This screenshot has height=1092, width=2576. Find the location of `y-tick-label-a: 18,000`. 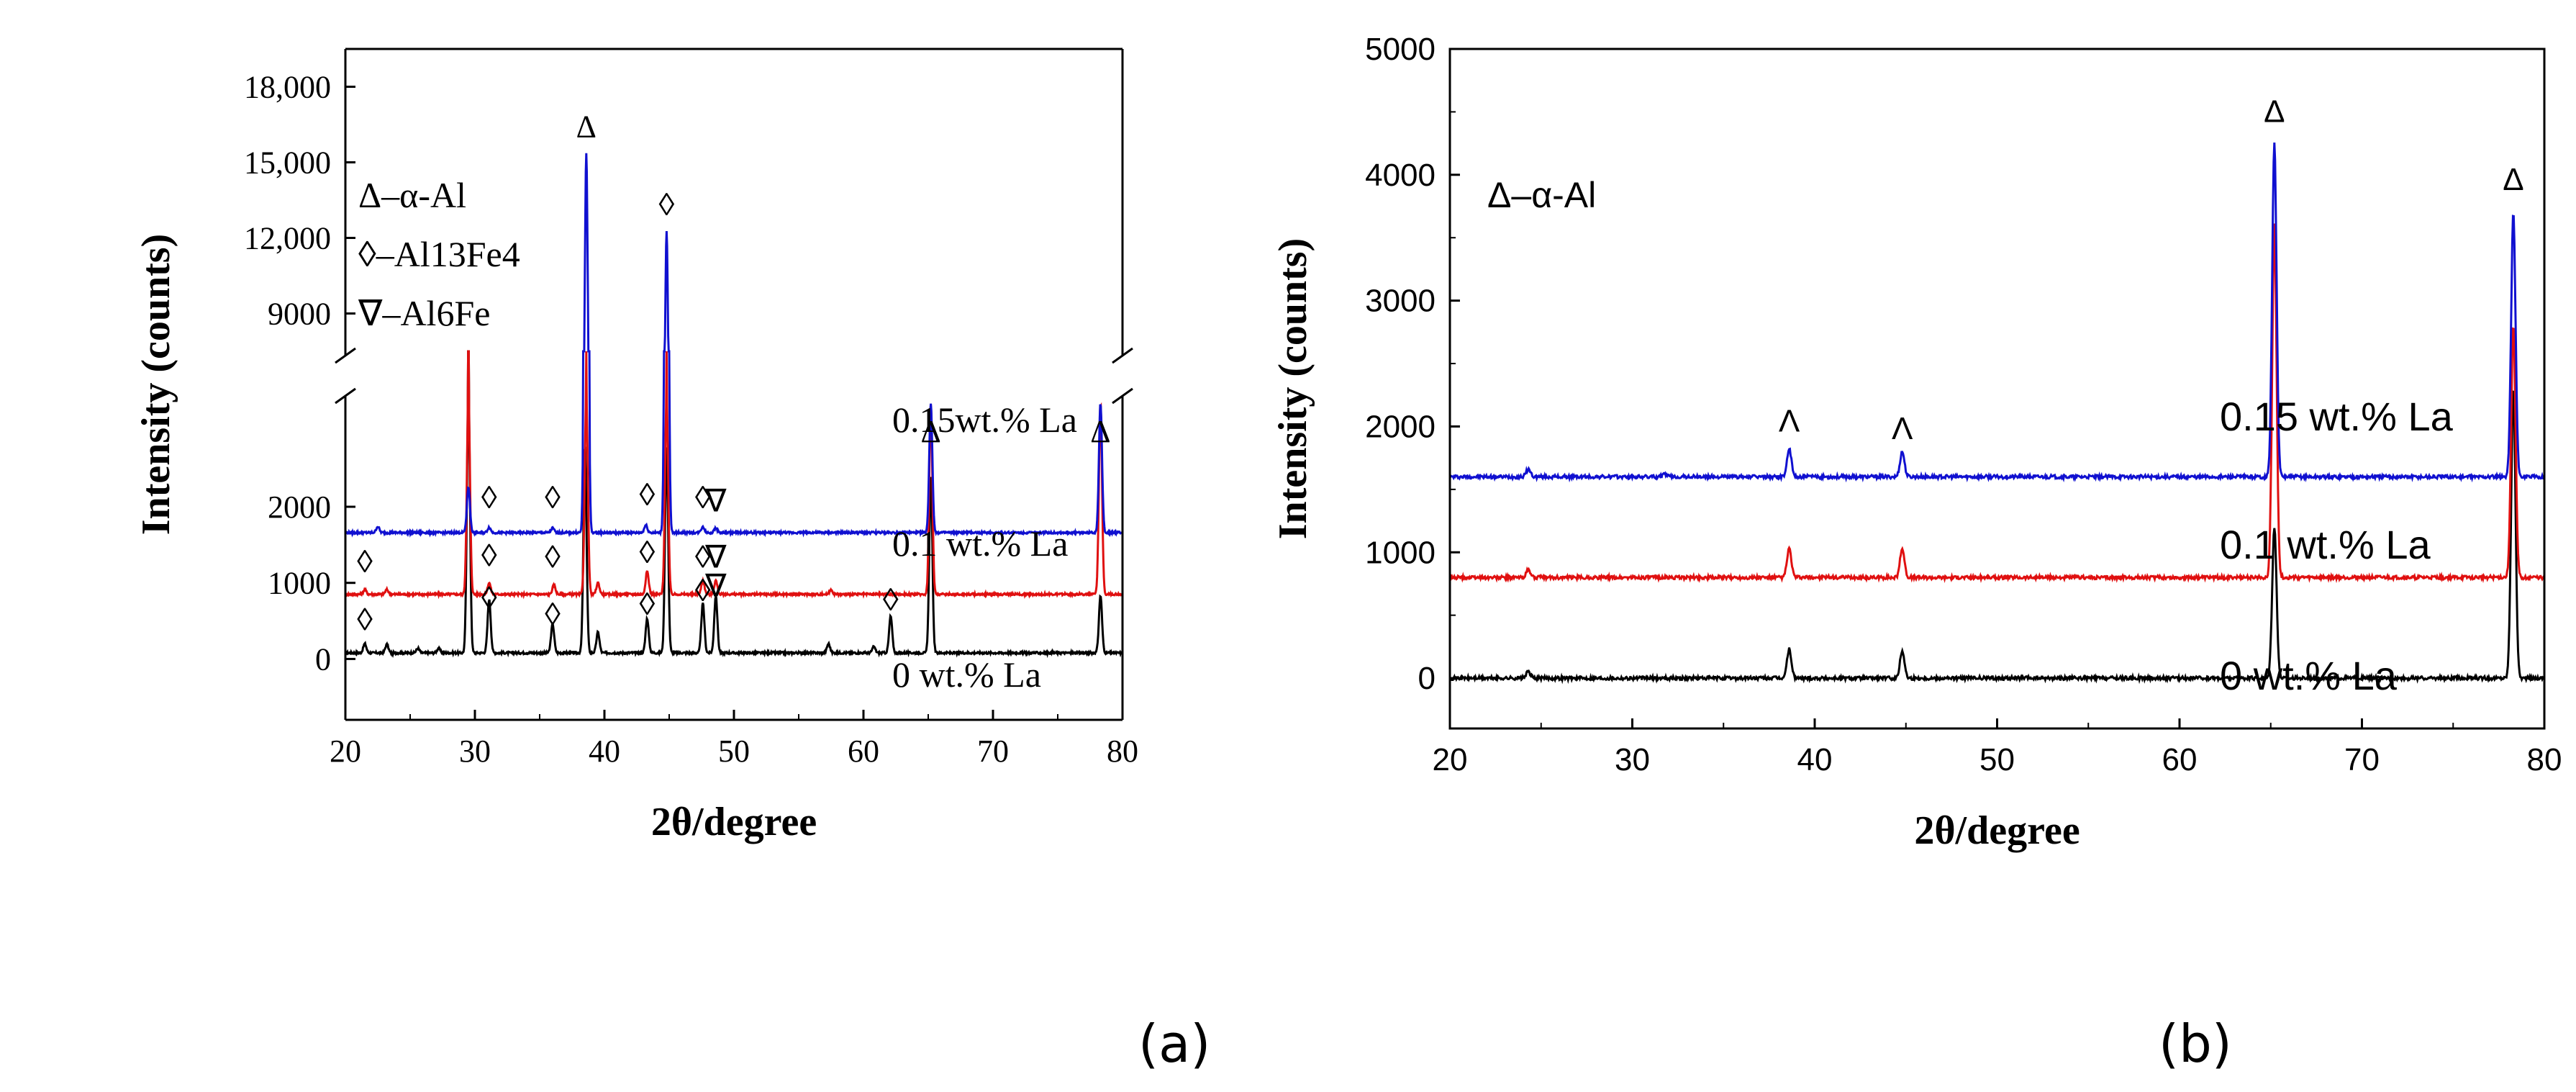

y-tick-label-a: 18,000 is located at coordinates (287, 87).